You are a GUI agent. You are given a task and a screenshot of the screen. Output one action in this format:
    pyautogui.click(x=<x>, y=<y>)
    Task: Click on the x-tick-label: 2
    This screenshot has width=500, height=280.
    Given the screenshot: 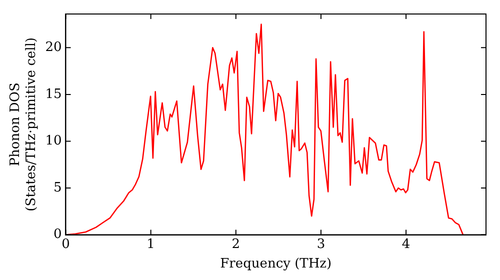 What is the action you would take?
    pyautogui.click(x=236, y=244)
    